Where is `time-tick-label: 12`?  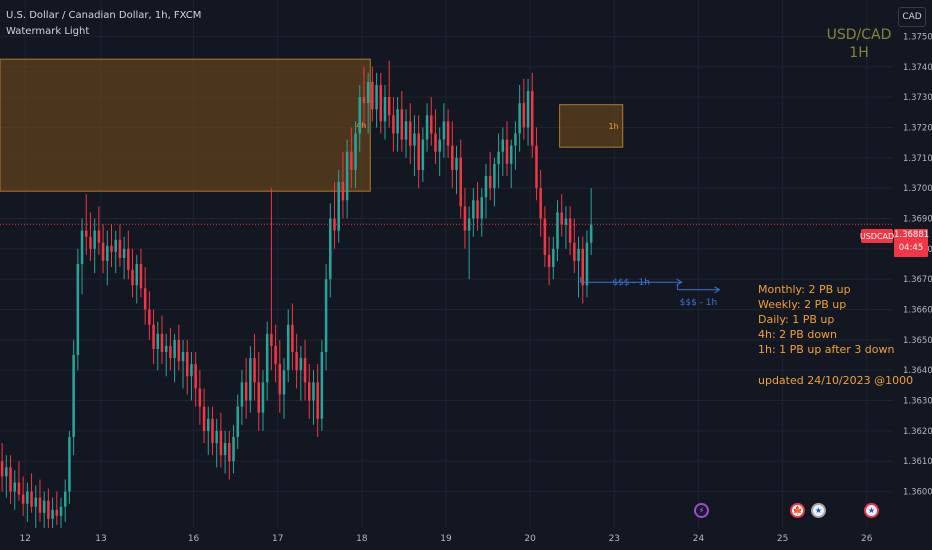
time-tick-label: 12 is located at coordinates (25, 539).